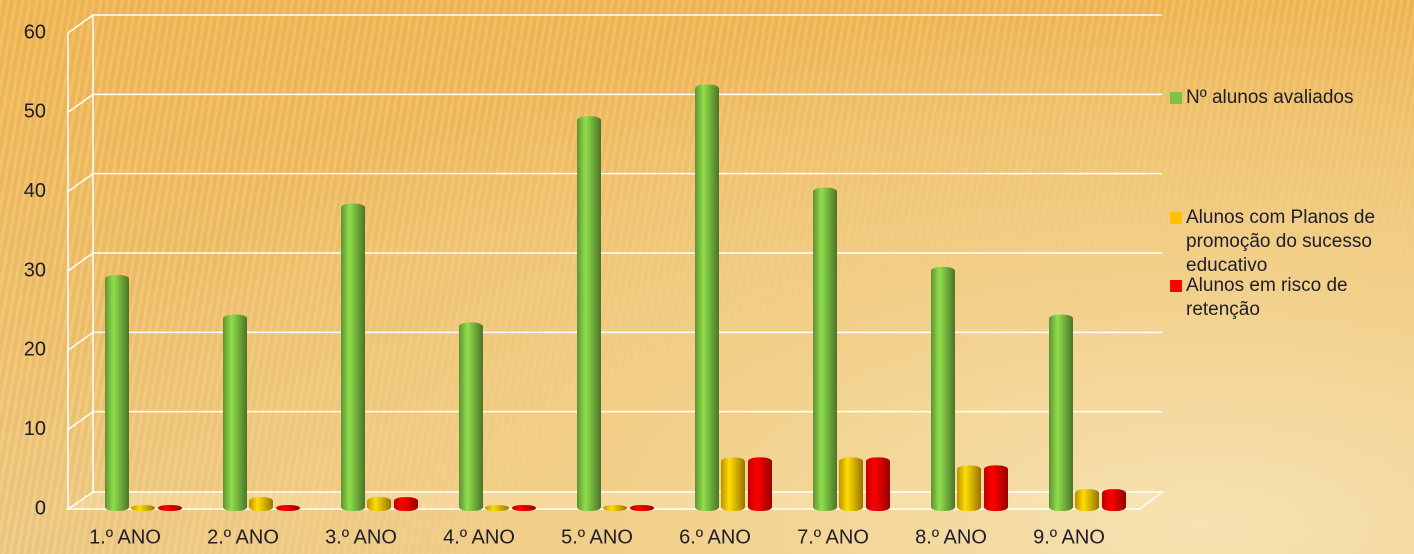  What do you see at coordinates (1267, 297) in the screenshot?
I see `legend-label: Alunos em risco de retenção` at bounding box center [1267, 297].